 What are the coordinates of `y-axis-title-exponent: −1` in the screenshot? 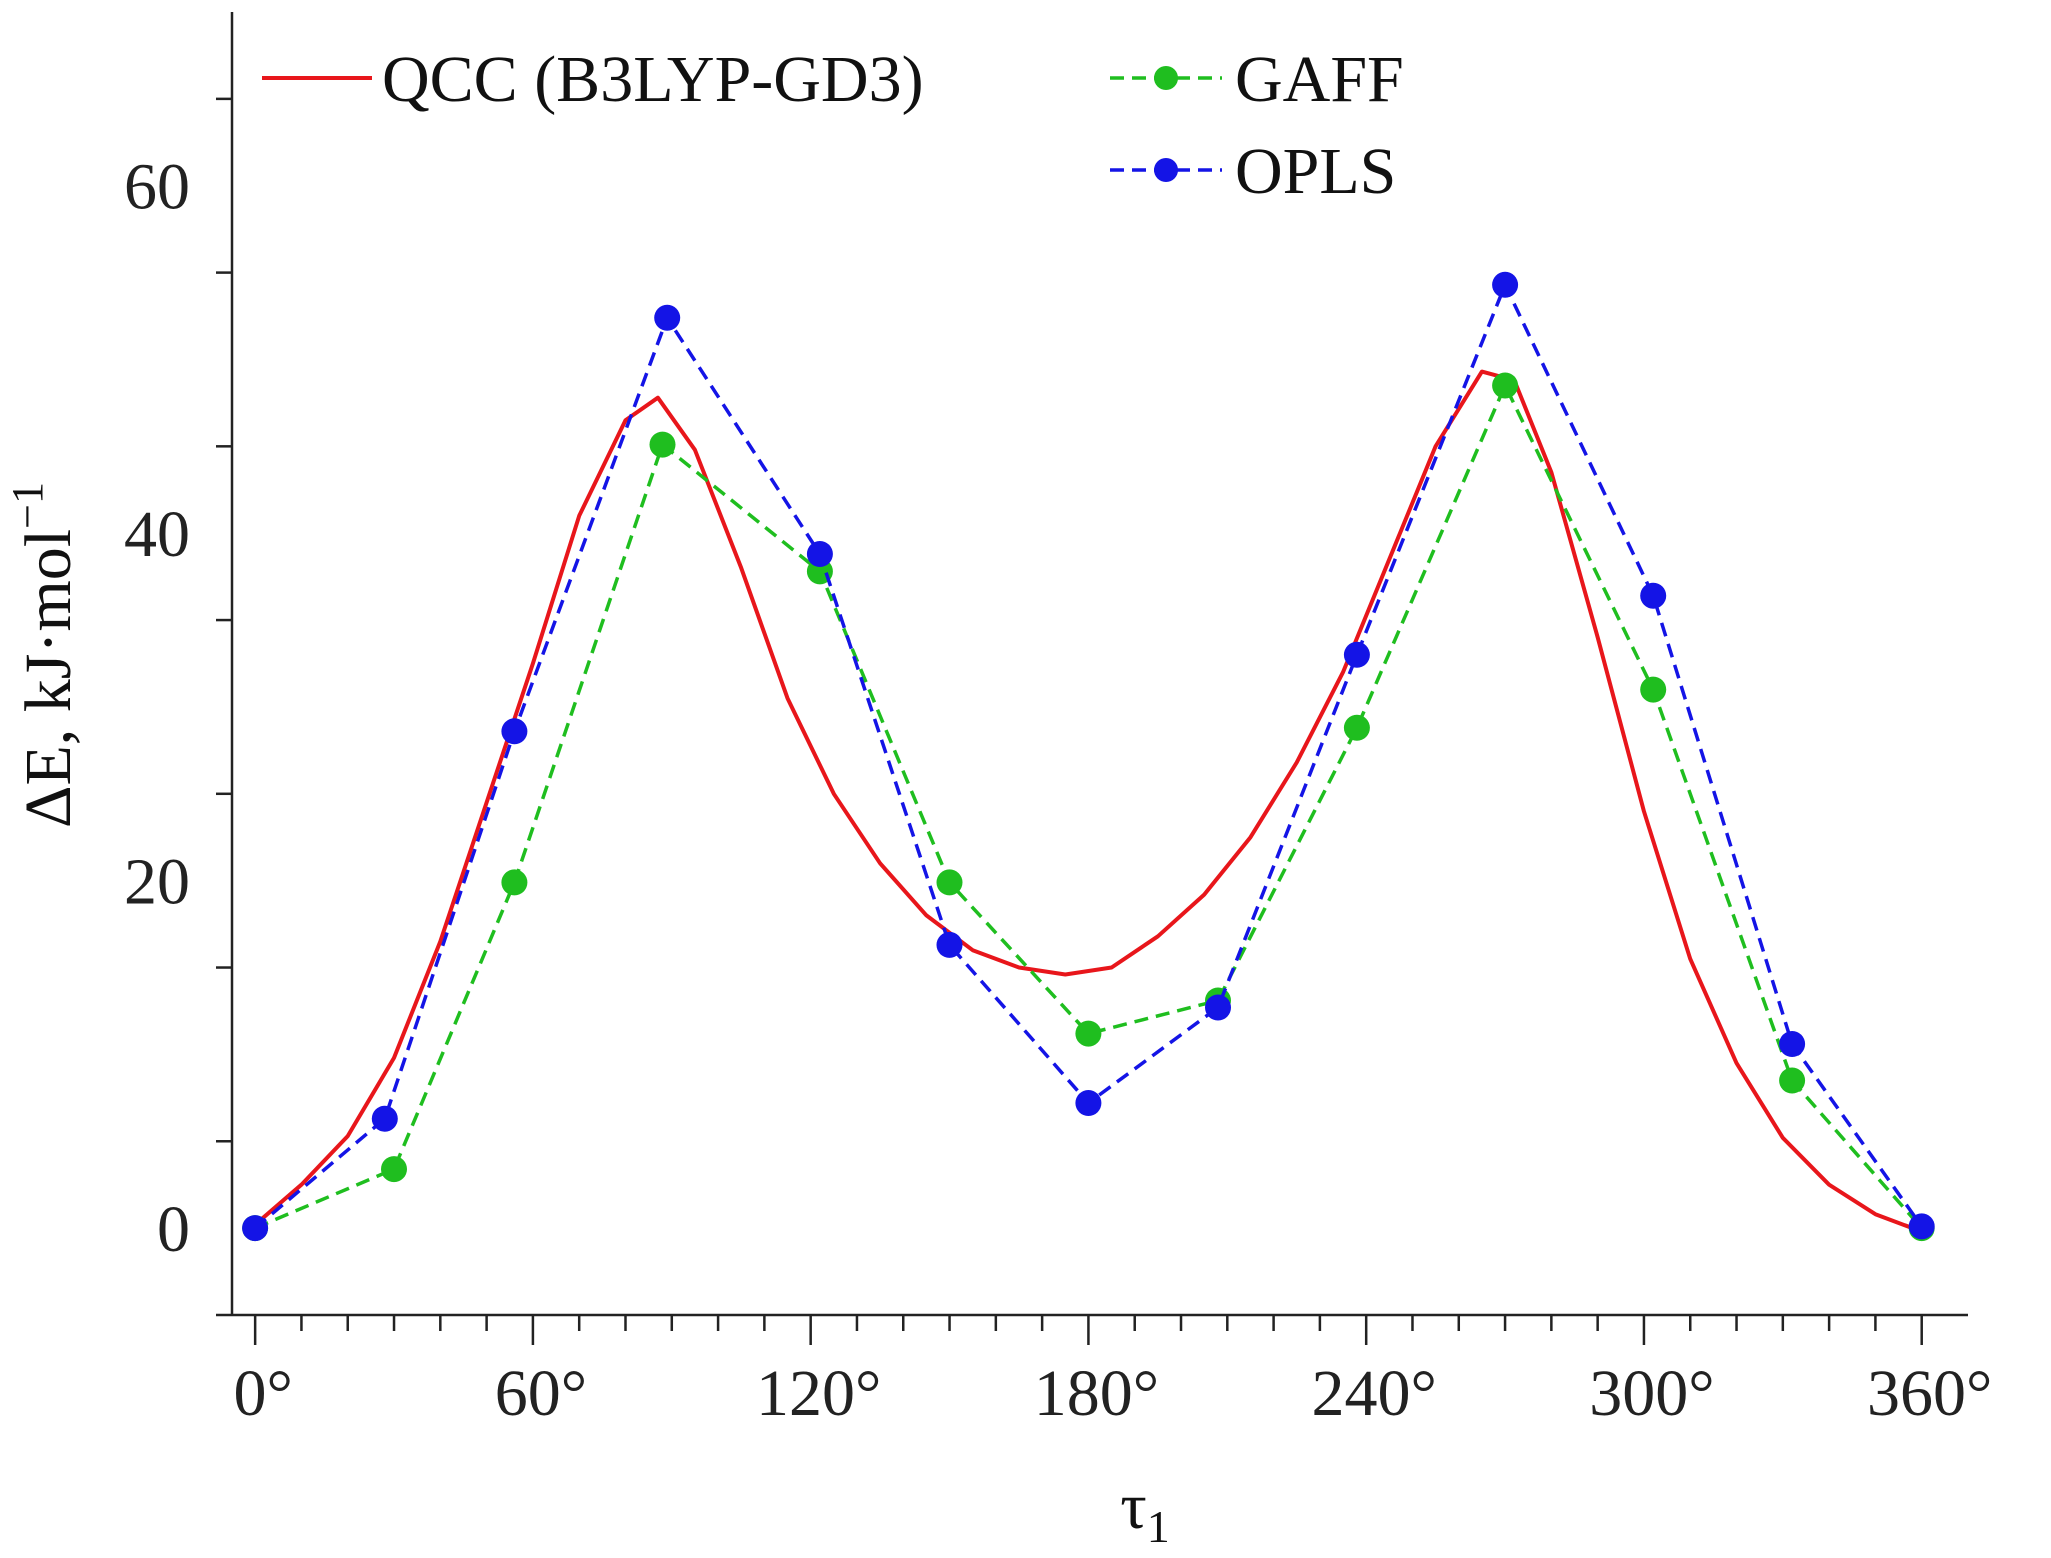 It's located at (27, 505).